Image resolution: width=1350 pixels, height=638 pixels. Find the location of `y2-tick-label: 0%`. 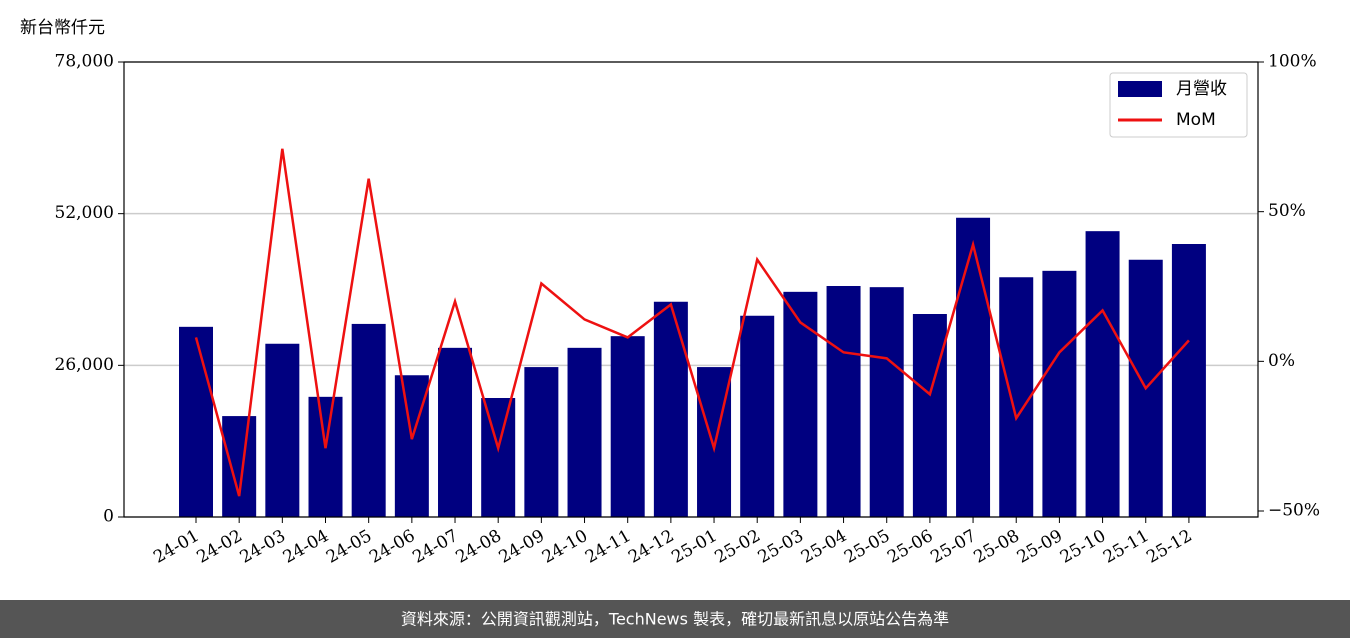

y2-tick-label: 0% is located at coordinates (1281, 361).